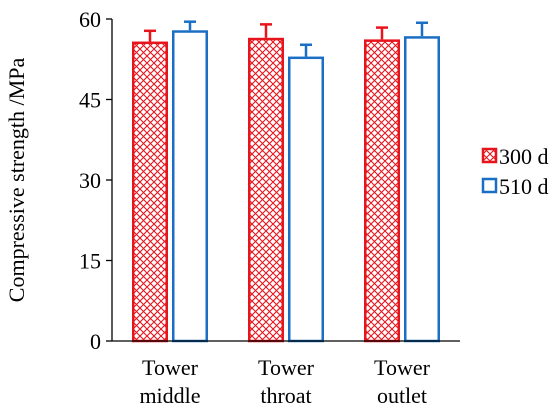  Describe the element at coordinates (90, 261) in the screenshot. I see `y-tick-label: 15` at that location.